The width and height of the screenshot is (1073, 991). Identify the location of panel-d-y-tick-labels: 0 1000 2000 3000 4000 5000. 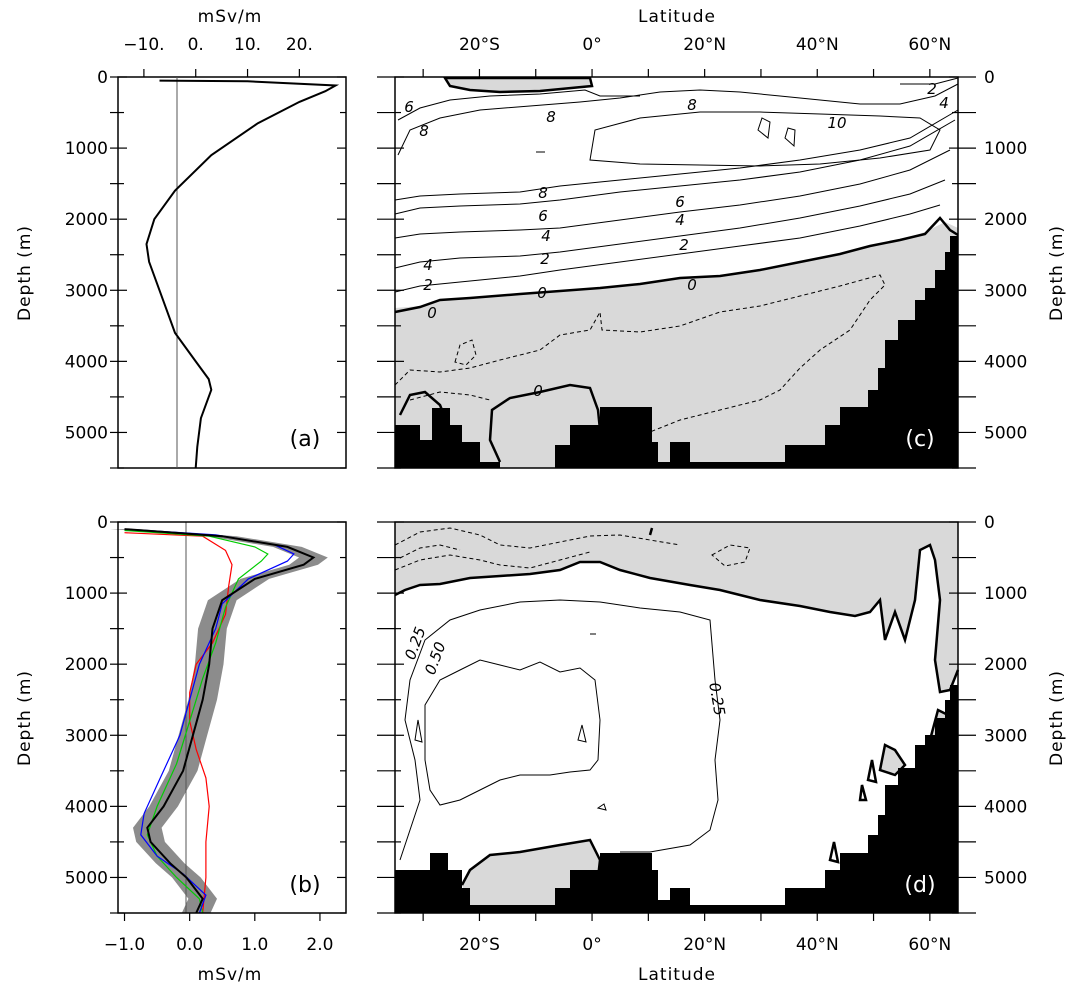
(1005, 700).